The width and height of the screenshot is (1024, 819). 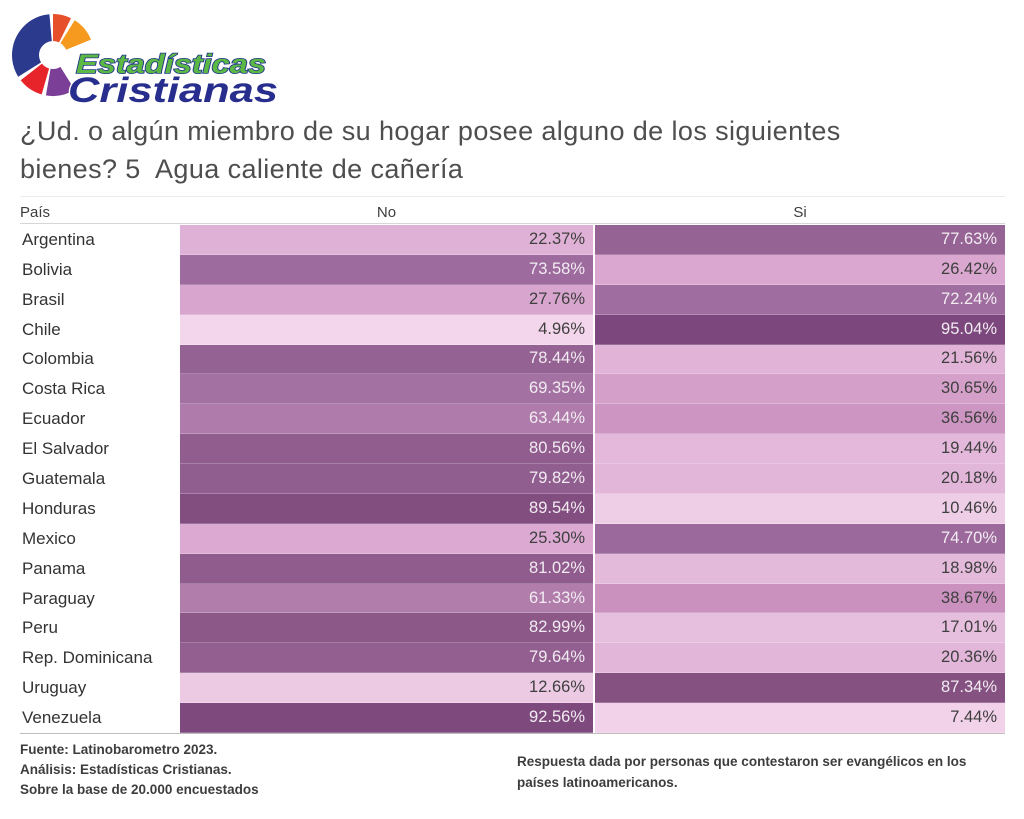 I want to click on si-value-cell: 74.70%, so click(x=800, y=538).